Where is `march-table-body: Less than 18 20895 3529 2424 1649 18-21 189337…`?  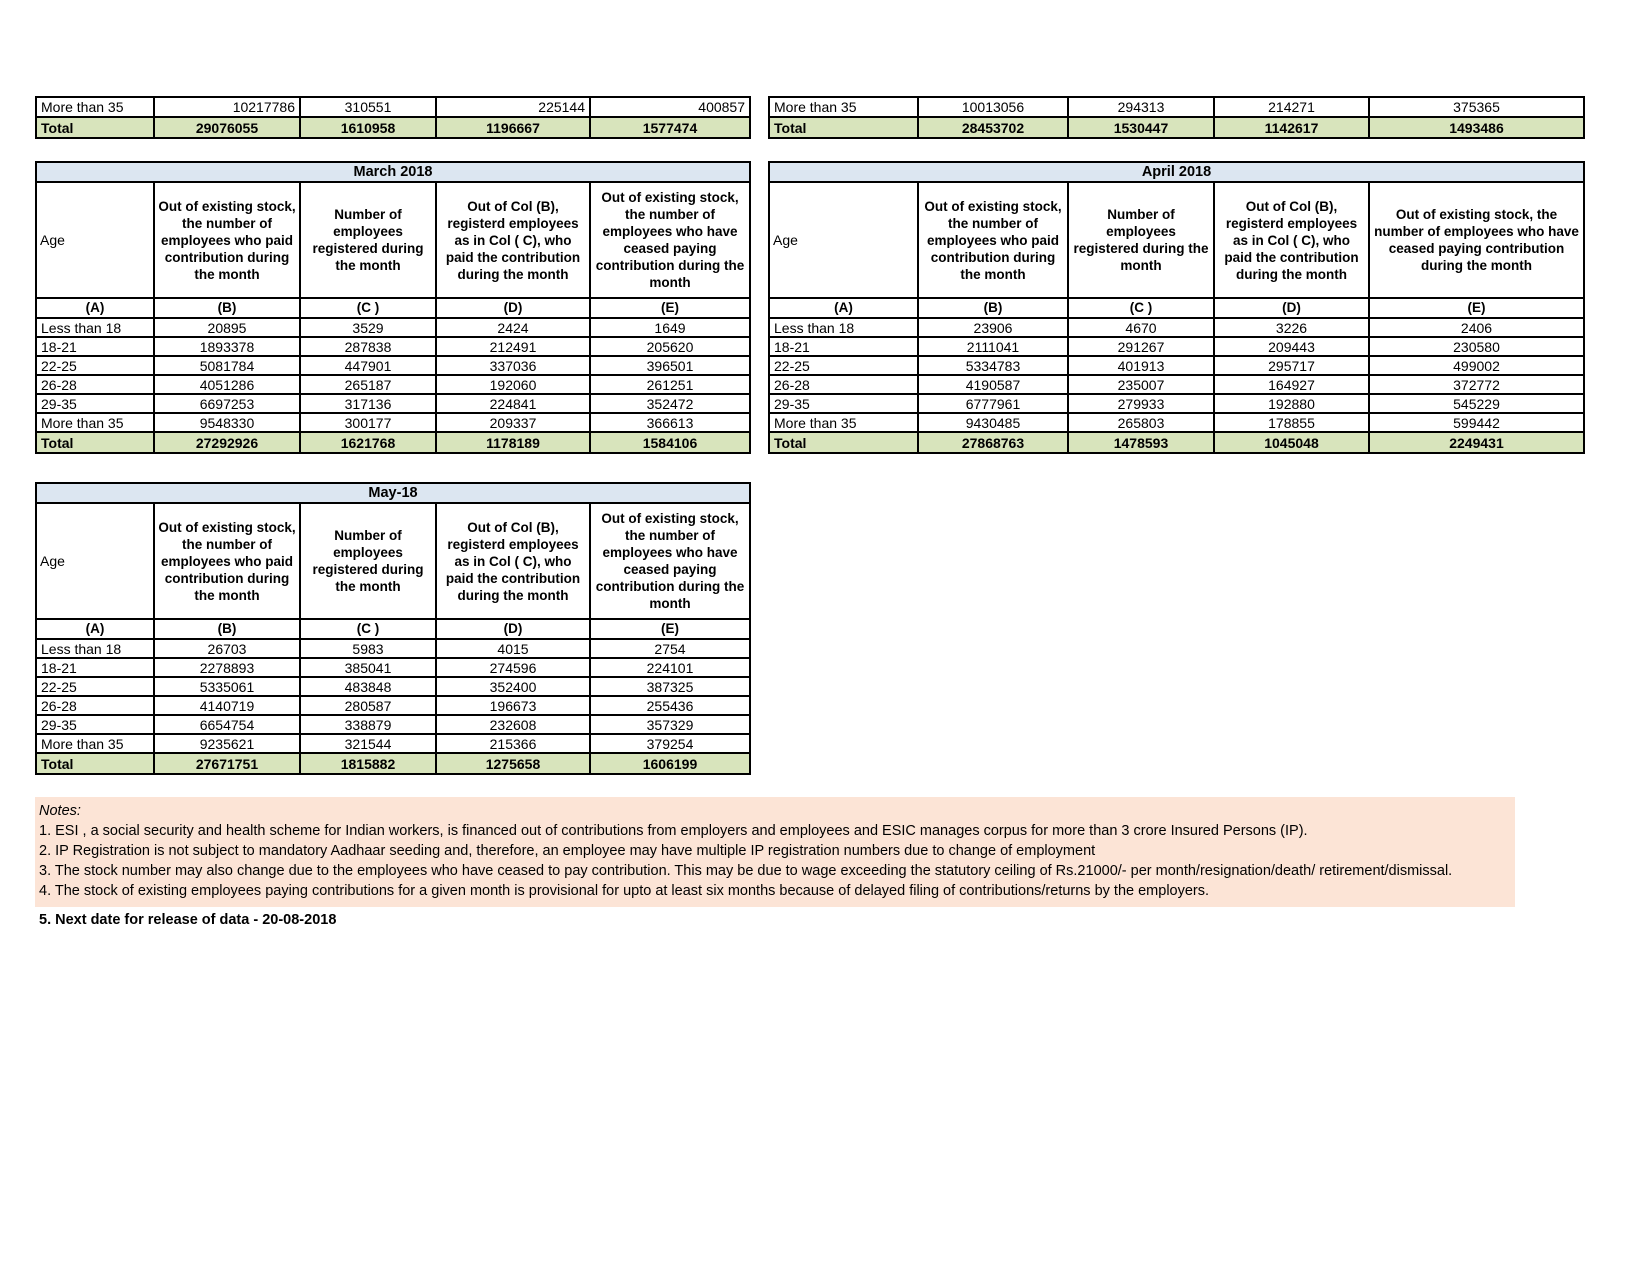 march-table-body: Less than 18 20895 3529 2424 1649 18-21 189337… is located at coordinates (393, 385).